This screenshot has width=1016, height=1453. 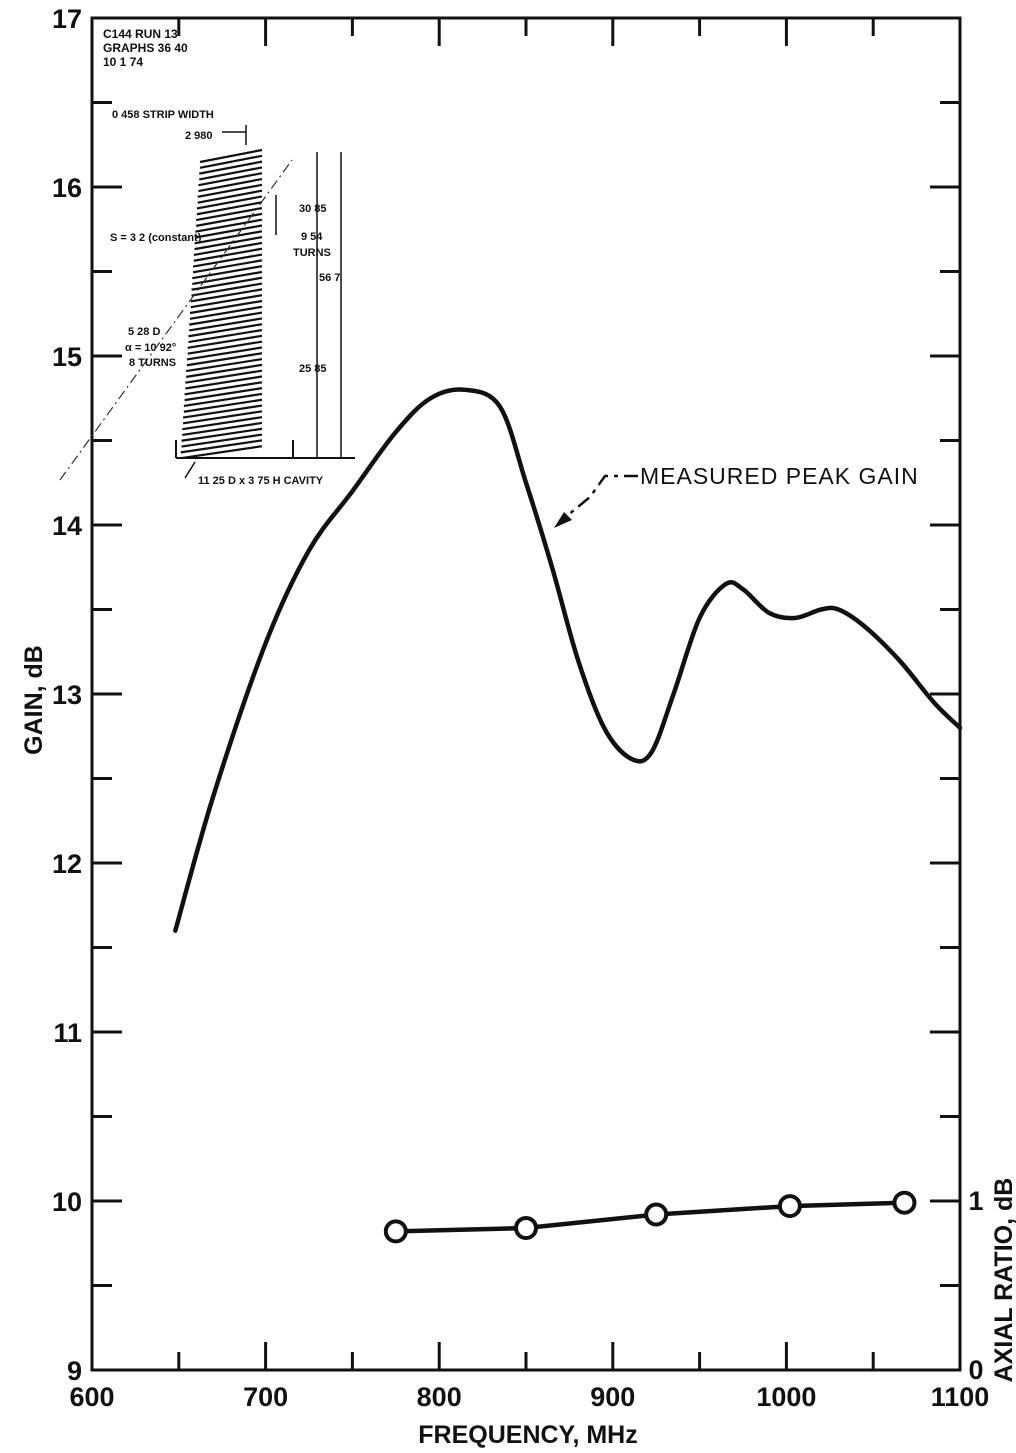 I want to click on y-tick-label: 15, so click(x=67, y=357).